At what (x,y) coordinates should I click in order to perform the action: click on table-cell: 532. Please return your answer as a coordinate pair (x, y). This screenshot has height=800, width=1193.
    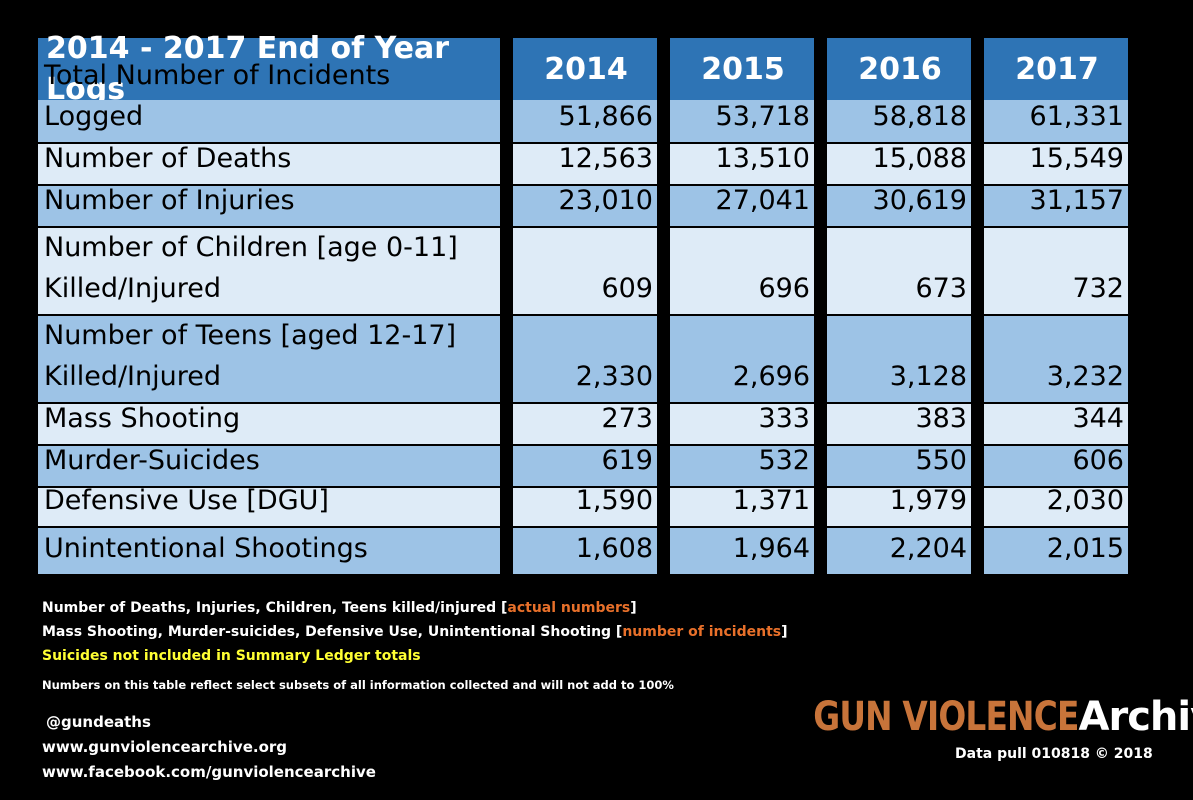
    Looking at the image, I should click on (742, 466).